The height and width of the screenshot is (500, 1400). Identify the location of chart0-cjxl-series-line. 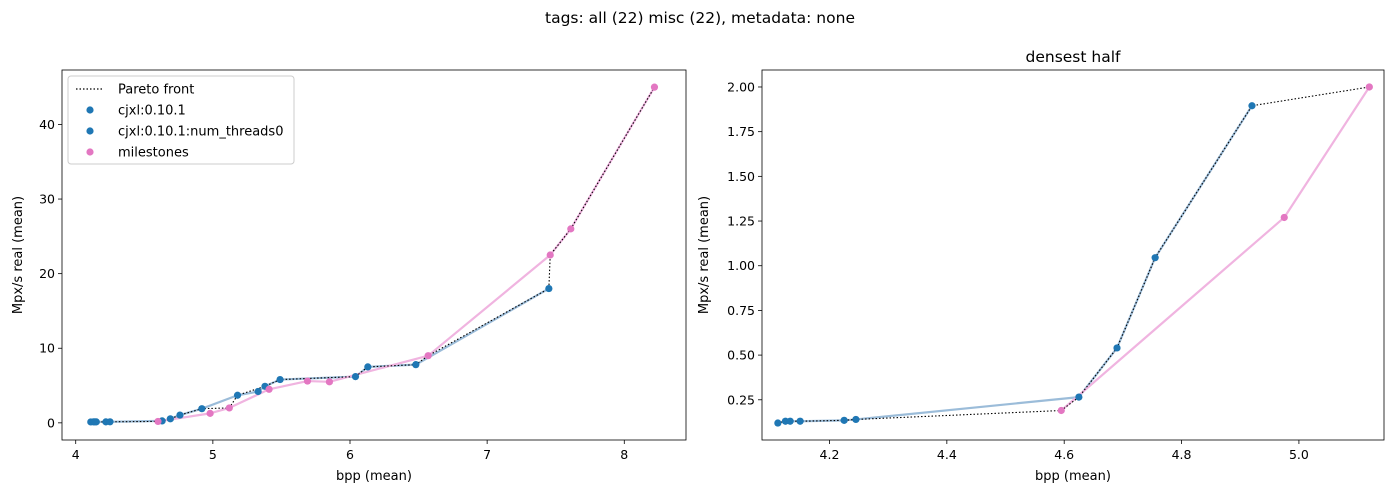
(320, 355).